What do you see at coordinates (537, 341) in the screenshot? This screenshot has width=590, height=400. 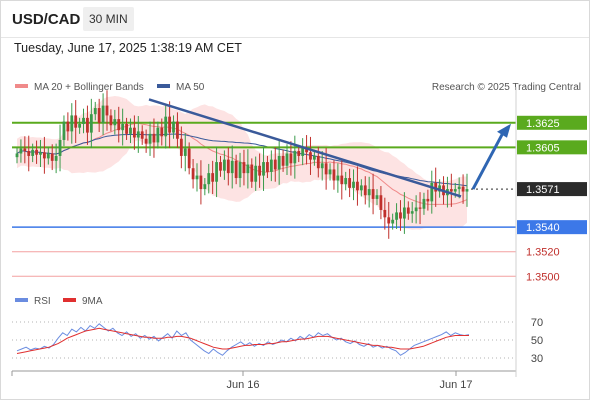 I see `rsi-tick-label: 50` at bounding box center [537, 341].